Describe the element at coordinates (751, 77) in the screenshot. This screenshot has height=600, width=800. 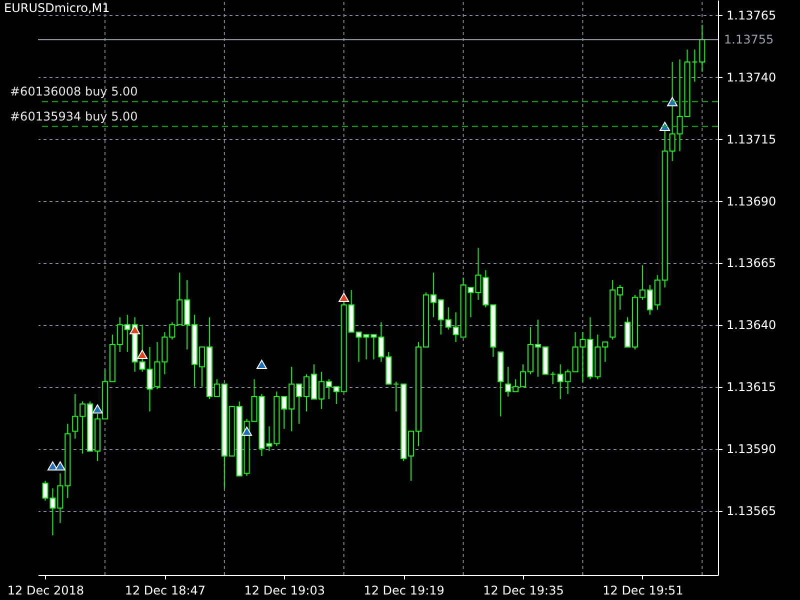
I see `y-tick-label: 1.13740` at that location.